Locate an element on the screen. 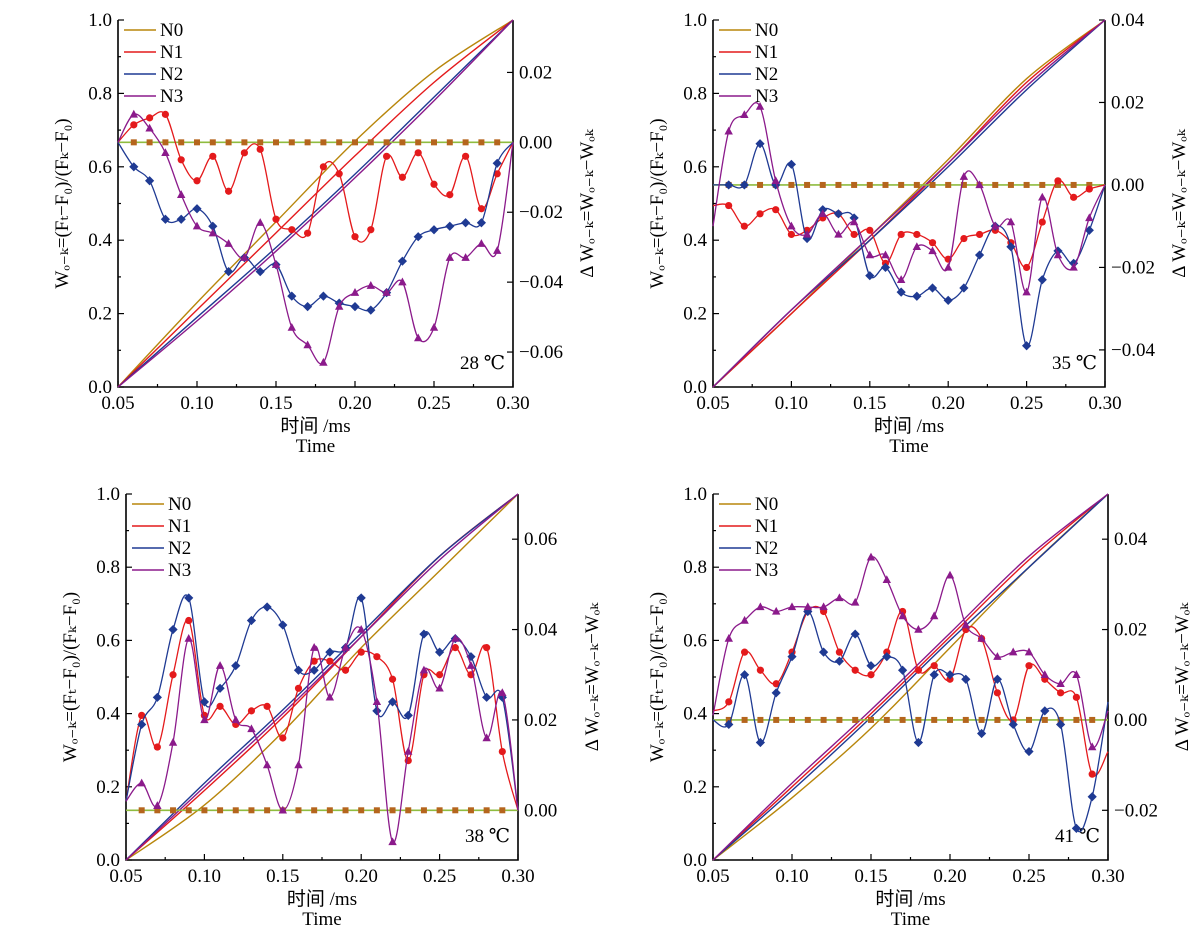 The height and width of the screenshot is (935, 1200). curve-n0 is located at coordinates (315, 203).